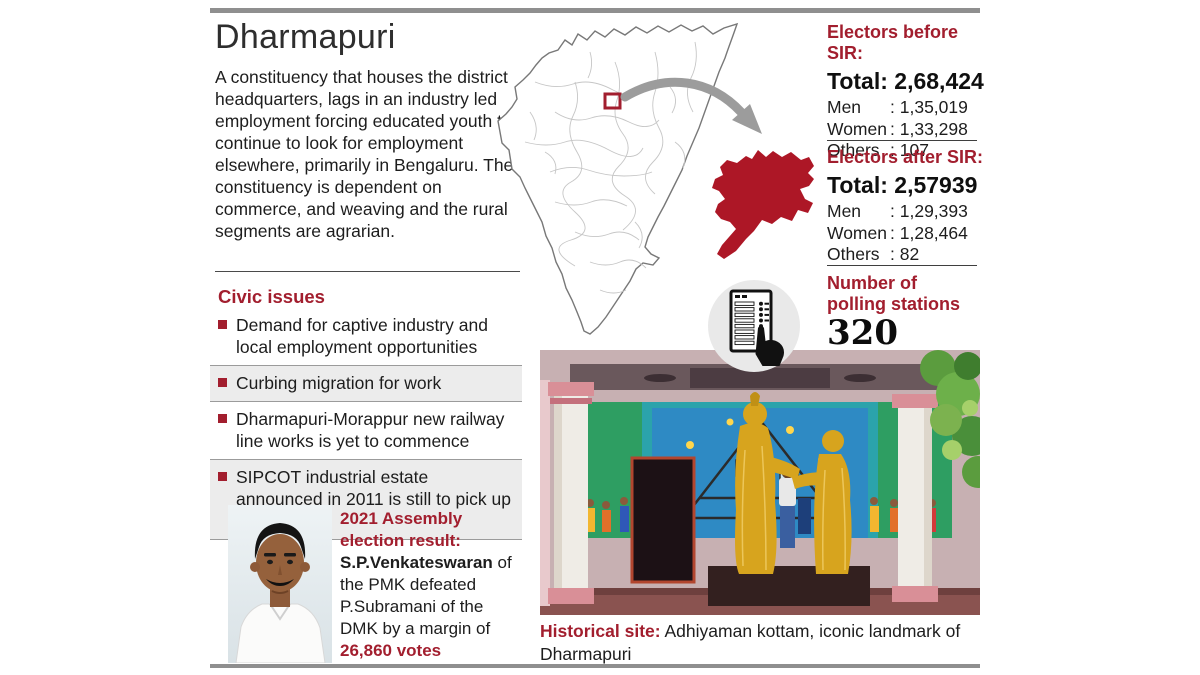  I want to click on stat-value: 82, so click(909, 254).